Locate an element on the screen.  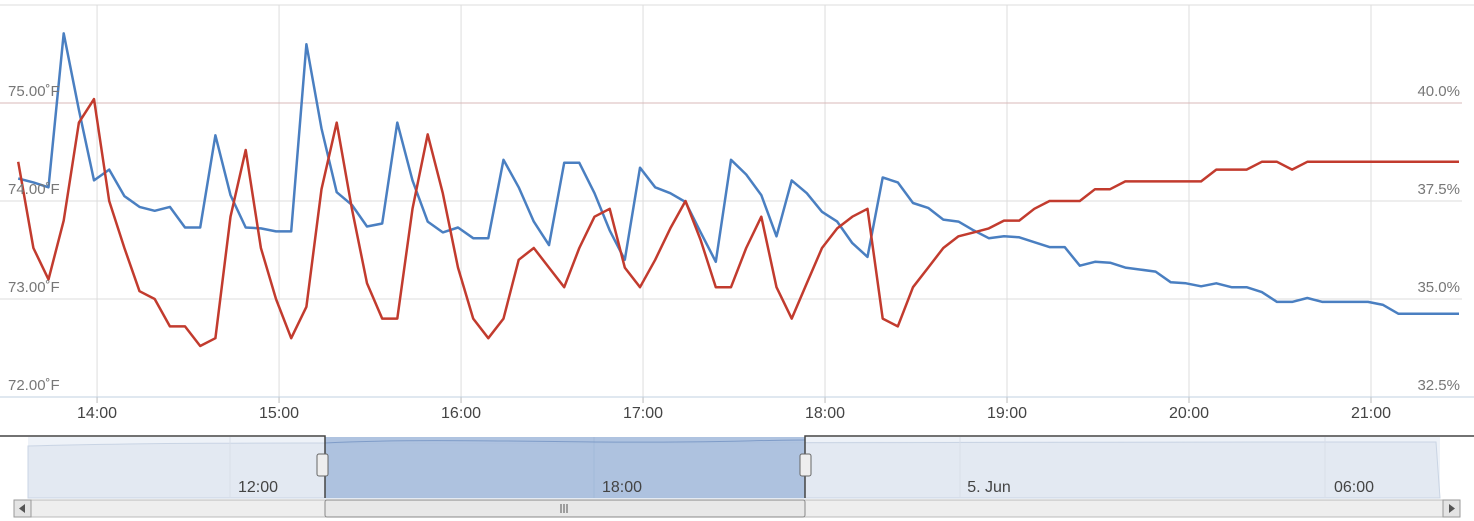
navigator: 12:00 18:00 5. Jun 06:00 is located at coordinates (737, 467).